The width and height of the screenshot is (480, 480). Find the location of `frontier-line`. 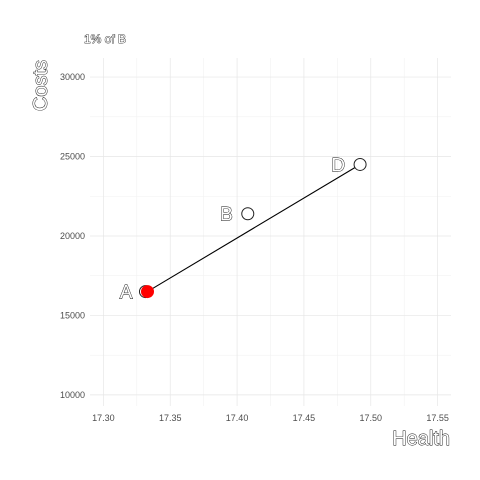

frontier-line is located at coordinates (254, 228).